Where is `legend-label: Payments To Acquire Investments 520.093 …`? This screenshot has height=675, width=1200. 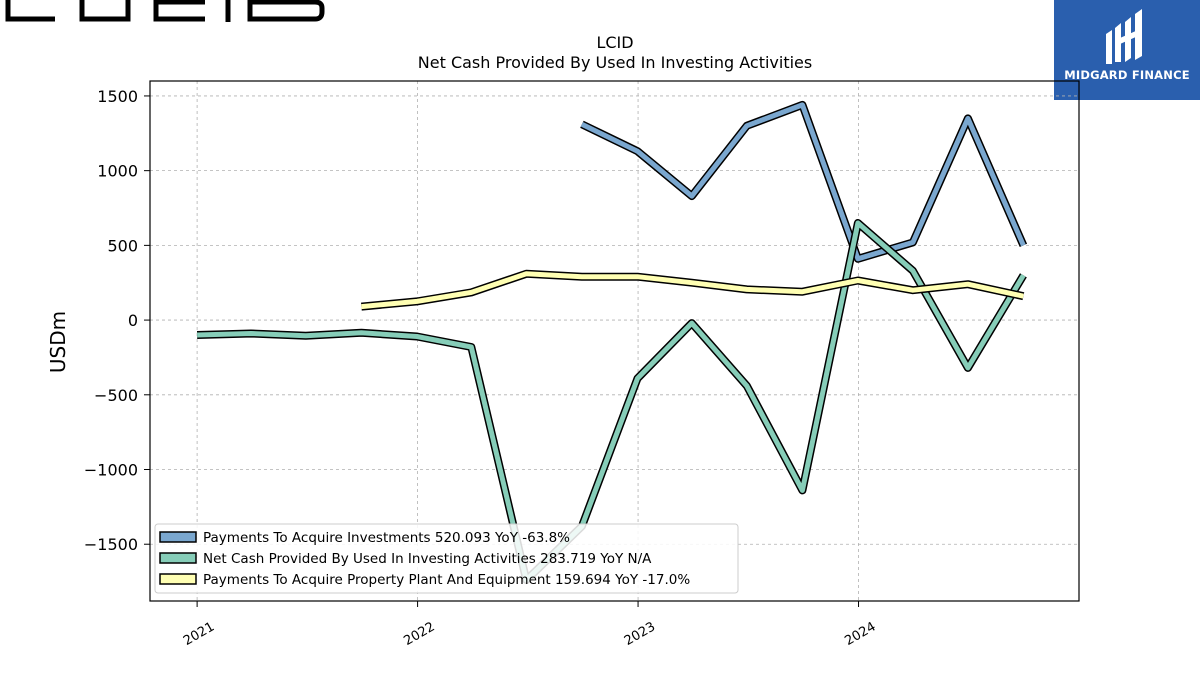
legend-label: Payments To Acquire Investments 520.093 … is located at coordinates (386, 538).